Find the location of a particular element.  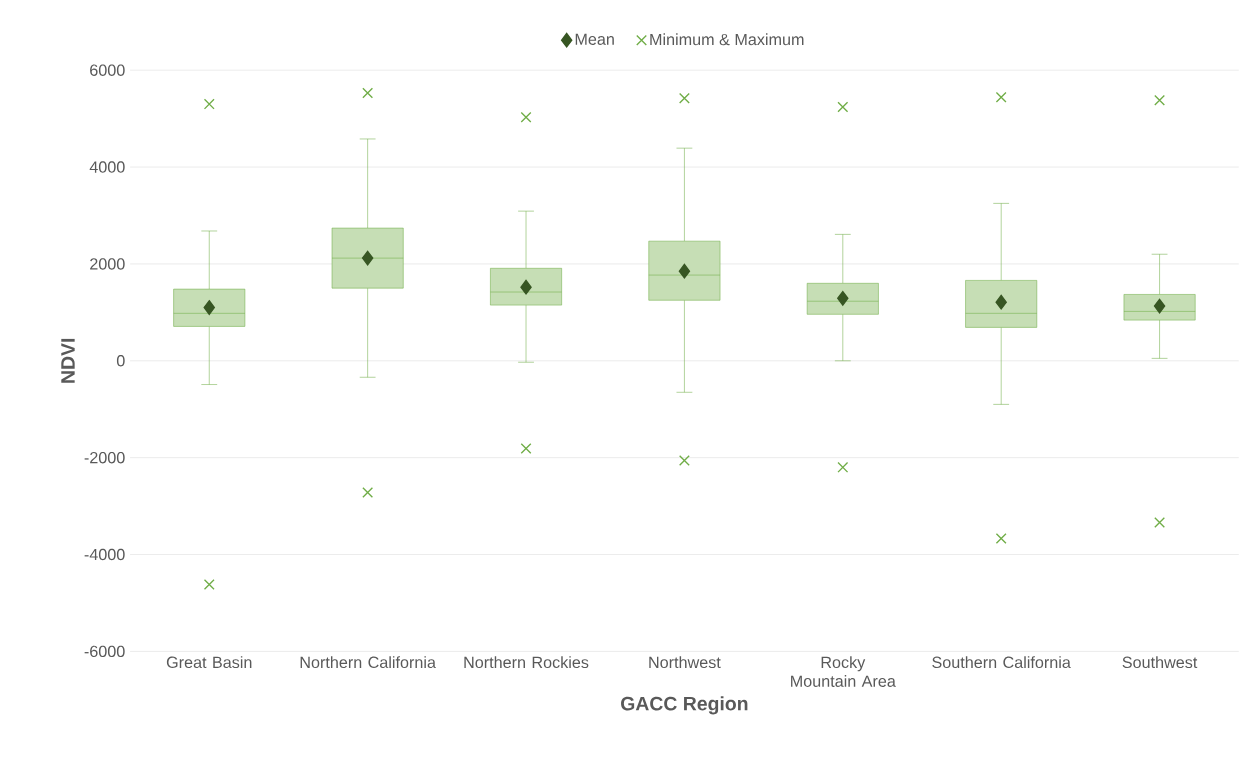

y-tick-label: 2000 is located at coordinates (107, 264).